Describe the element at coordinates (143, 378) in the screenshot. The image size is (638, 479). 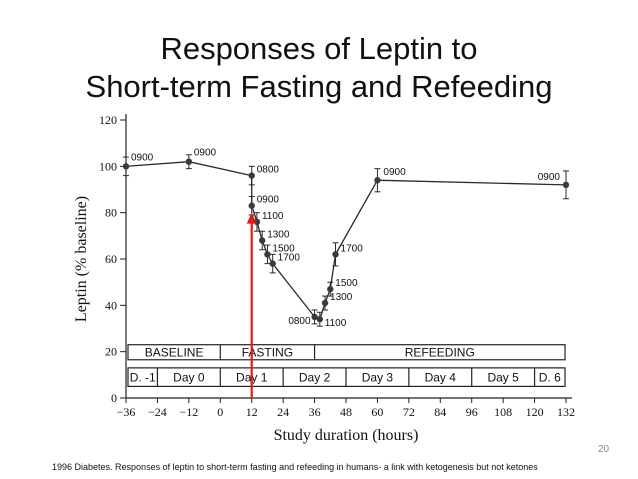
I see `day-label: D. -1` at that location.